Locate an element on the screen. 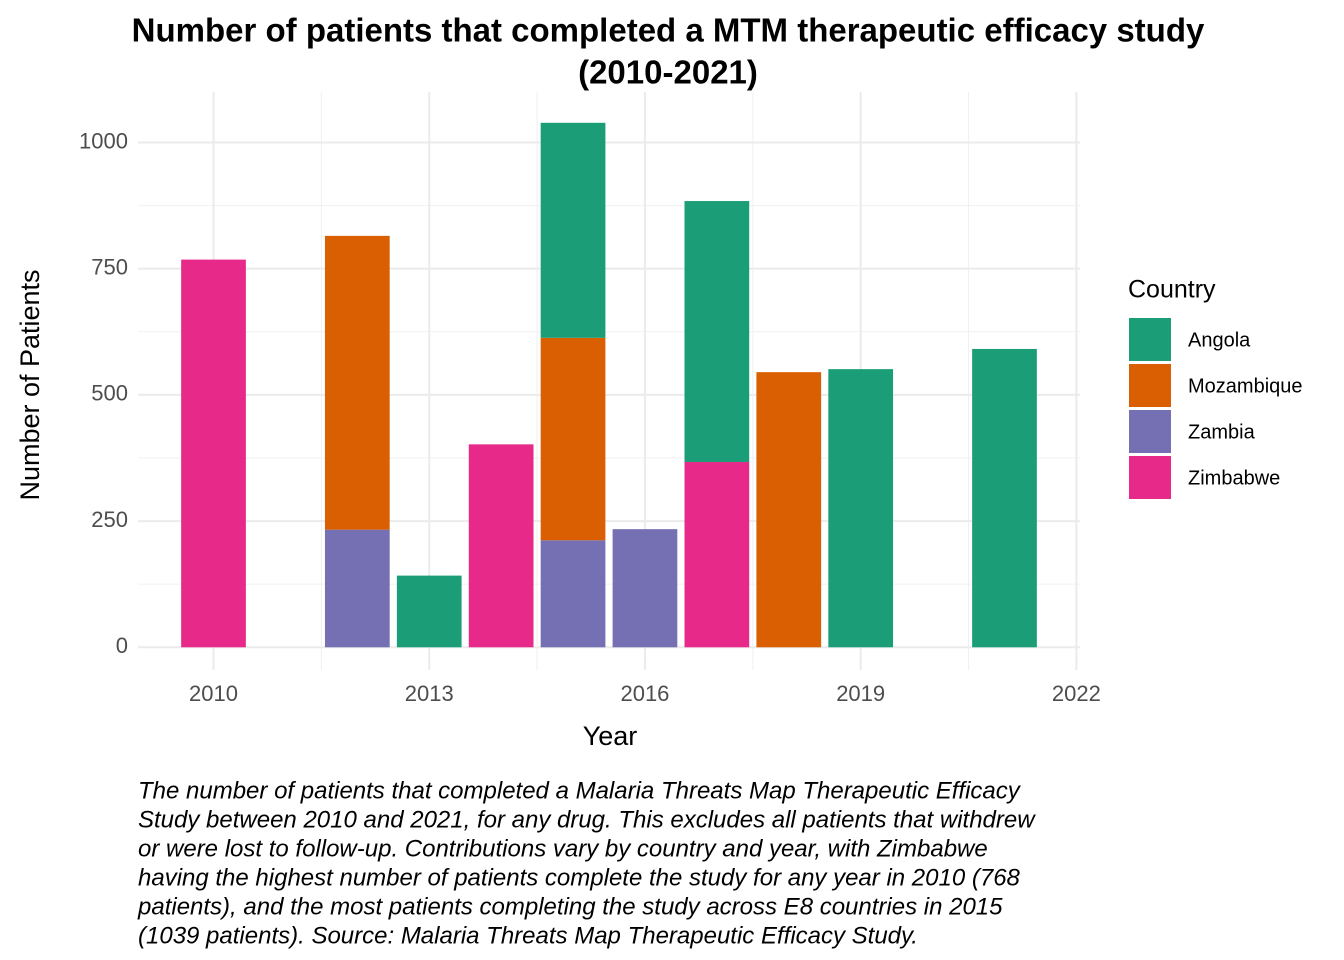  y-tick-label: 1000 is located at coordinates (103, 140).